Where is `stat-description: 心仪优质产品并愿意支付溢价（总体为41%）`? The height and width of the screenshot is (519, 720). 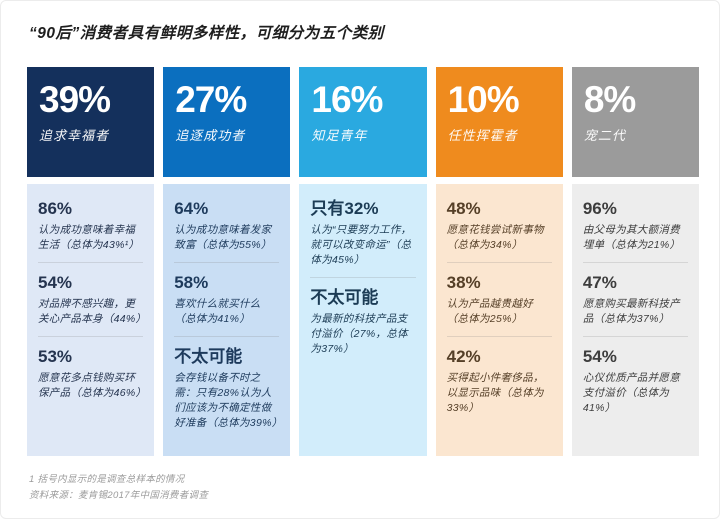
stat-description: 心仪优质产品并愿意支付溢价（总体为41%） is located at coordinates (631, 393).